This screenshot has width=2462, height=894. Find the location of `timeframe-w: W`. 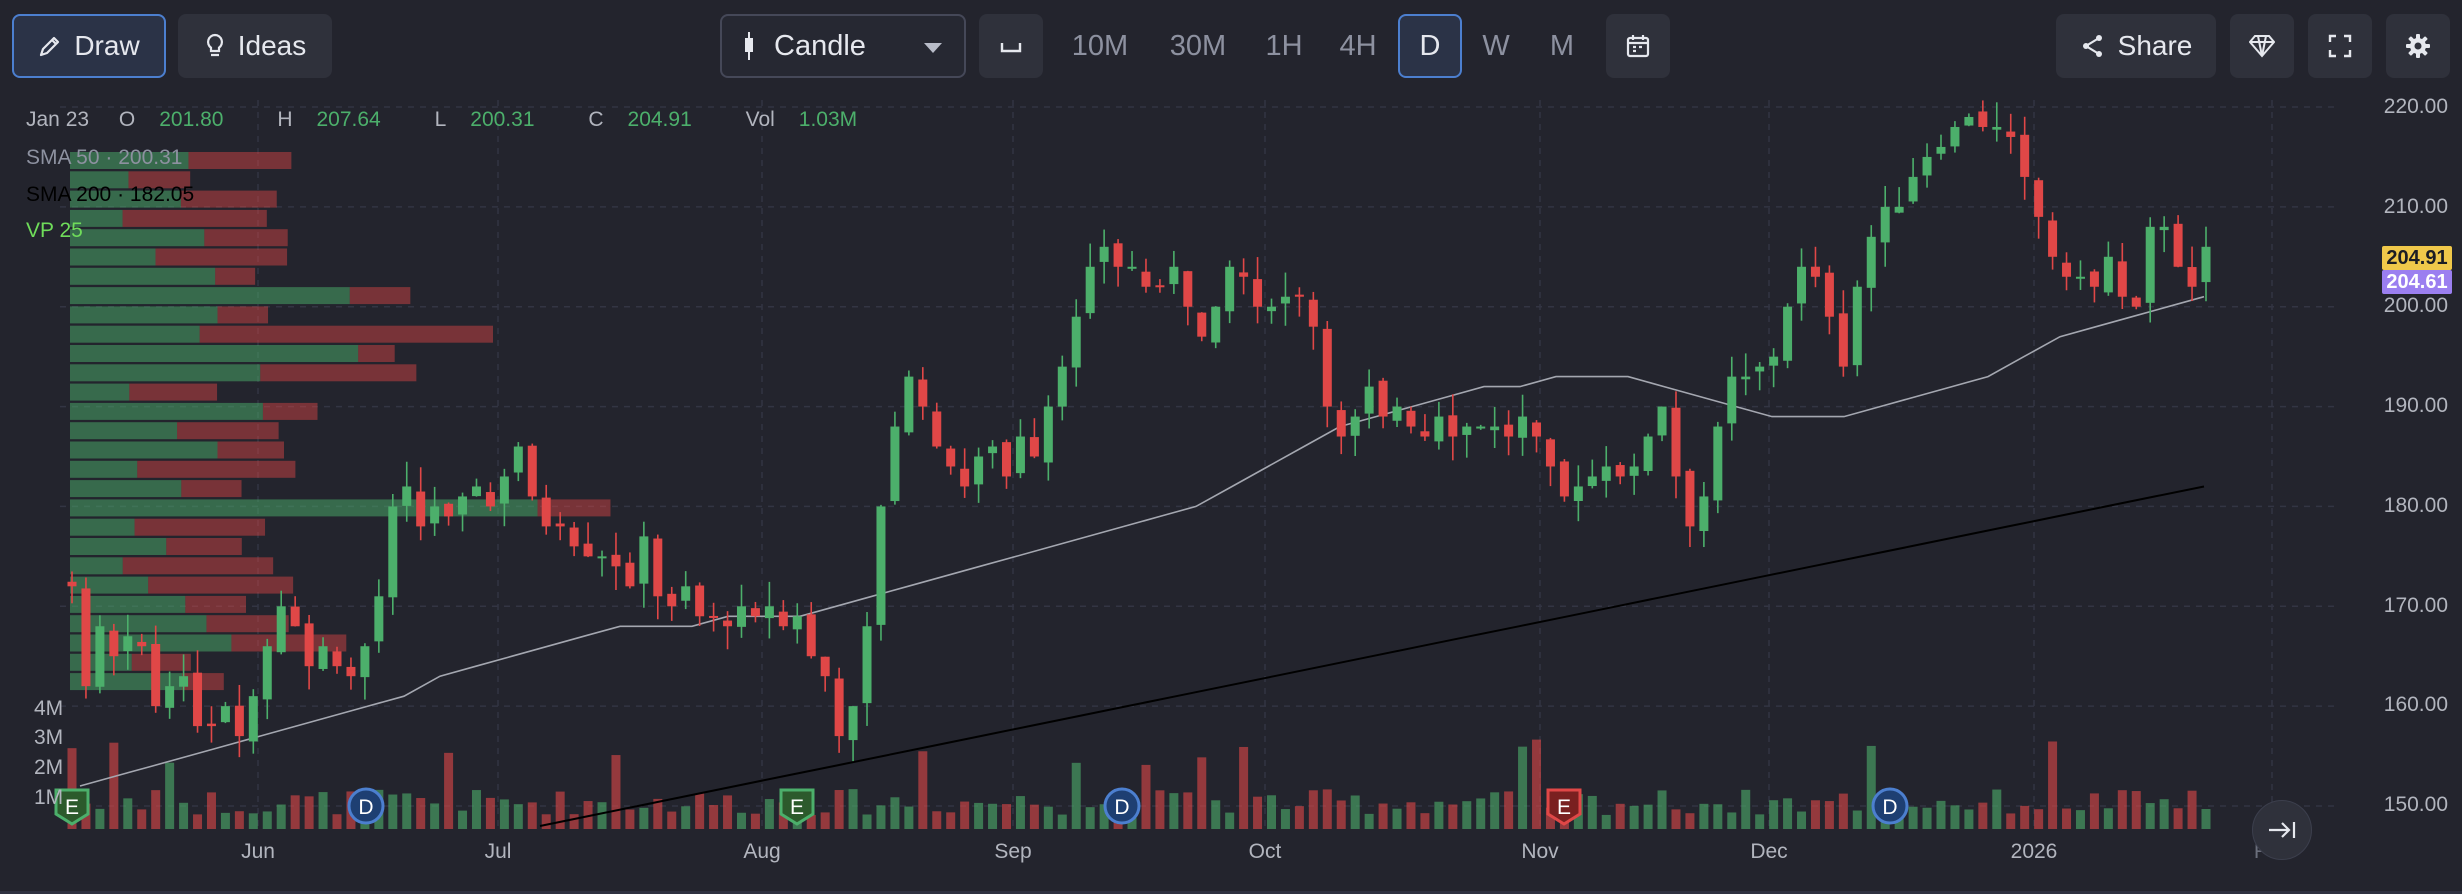

timeframe-w: W is located at coordinates (1496, 46).